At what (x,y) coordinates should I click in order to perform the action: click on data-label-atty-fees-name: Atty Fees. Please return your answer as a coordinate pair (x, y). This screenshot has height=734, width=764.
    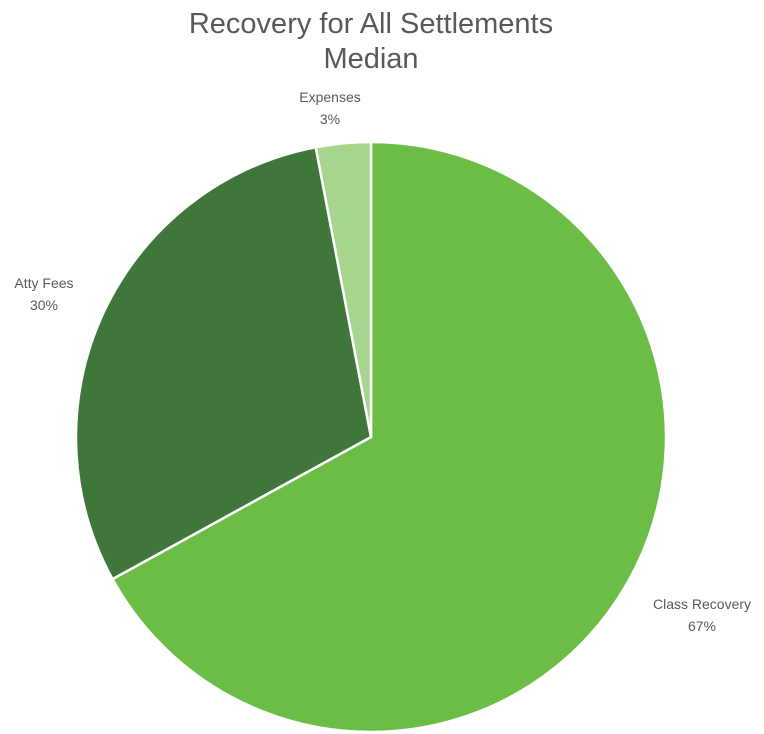
    Looking at the image, I should click on (43, 283).